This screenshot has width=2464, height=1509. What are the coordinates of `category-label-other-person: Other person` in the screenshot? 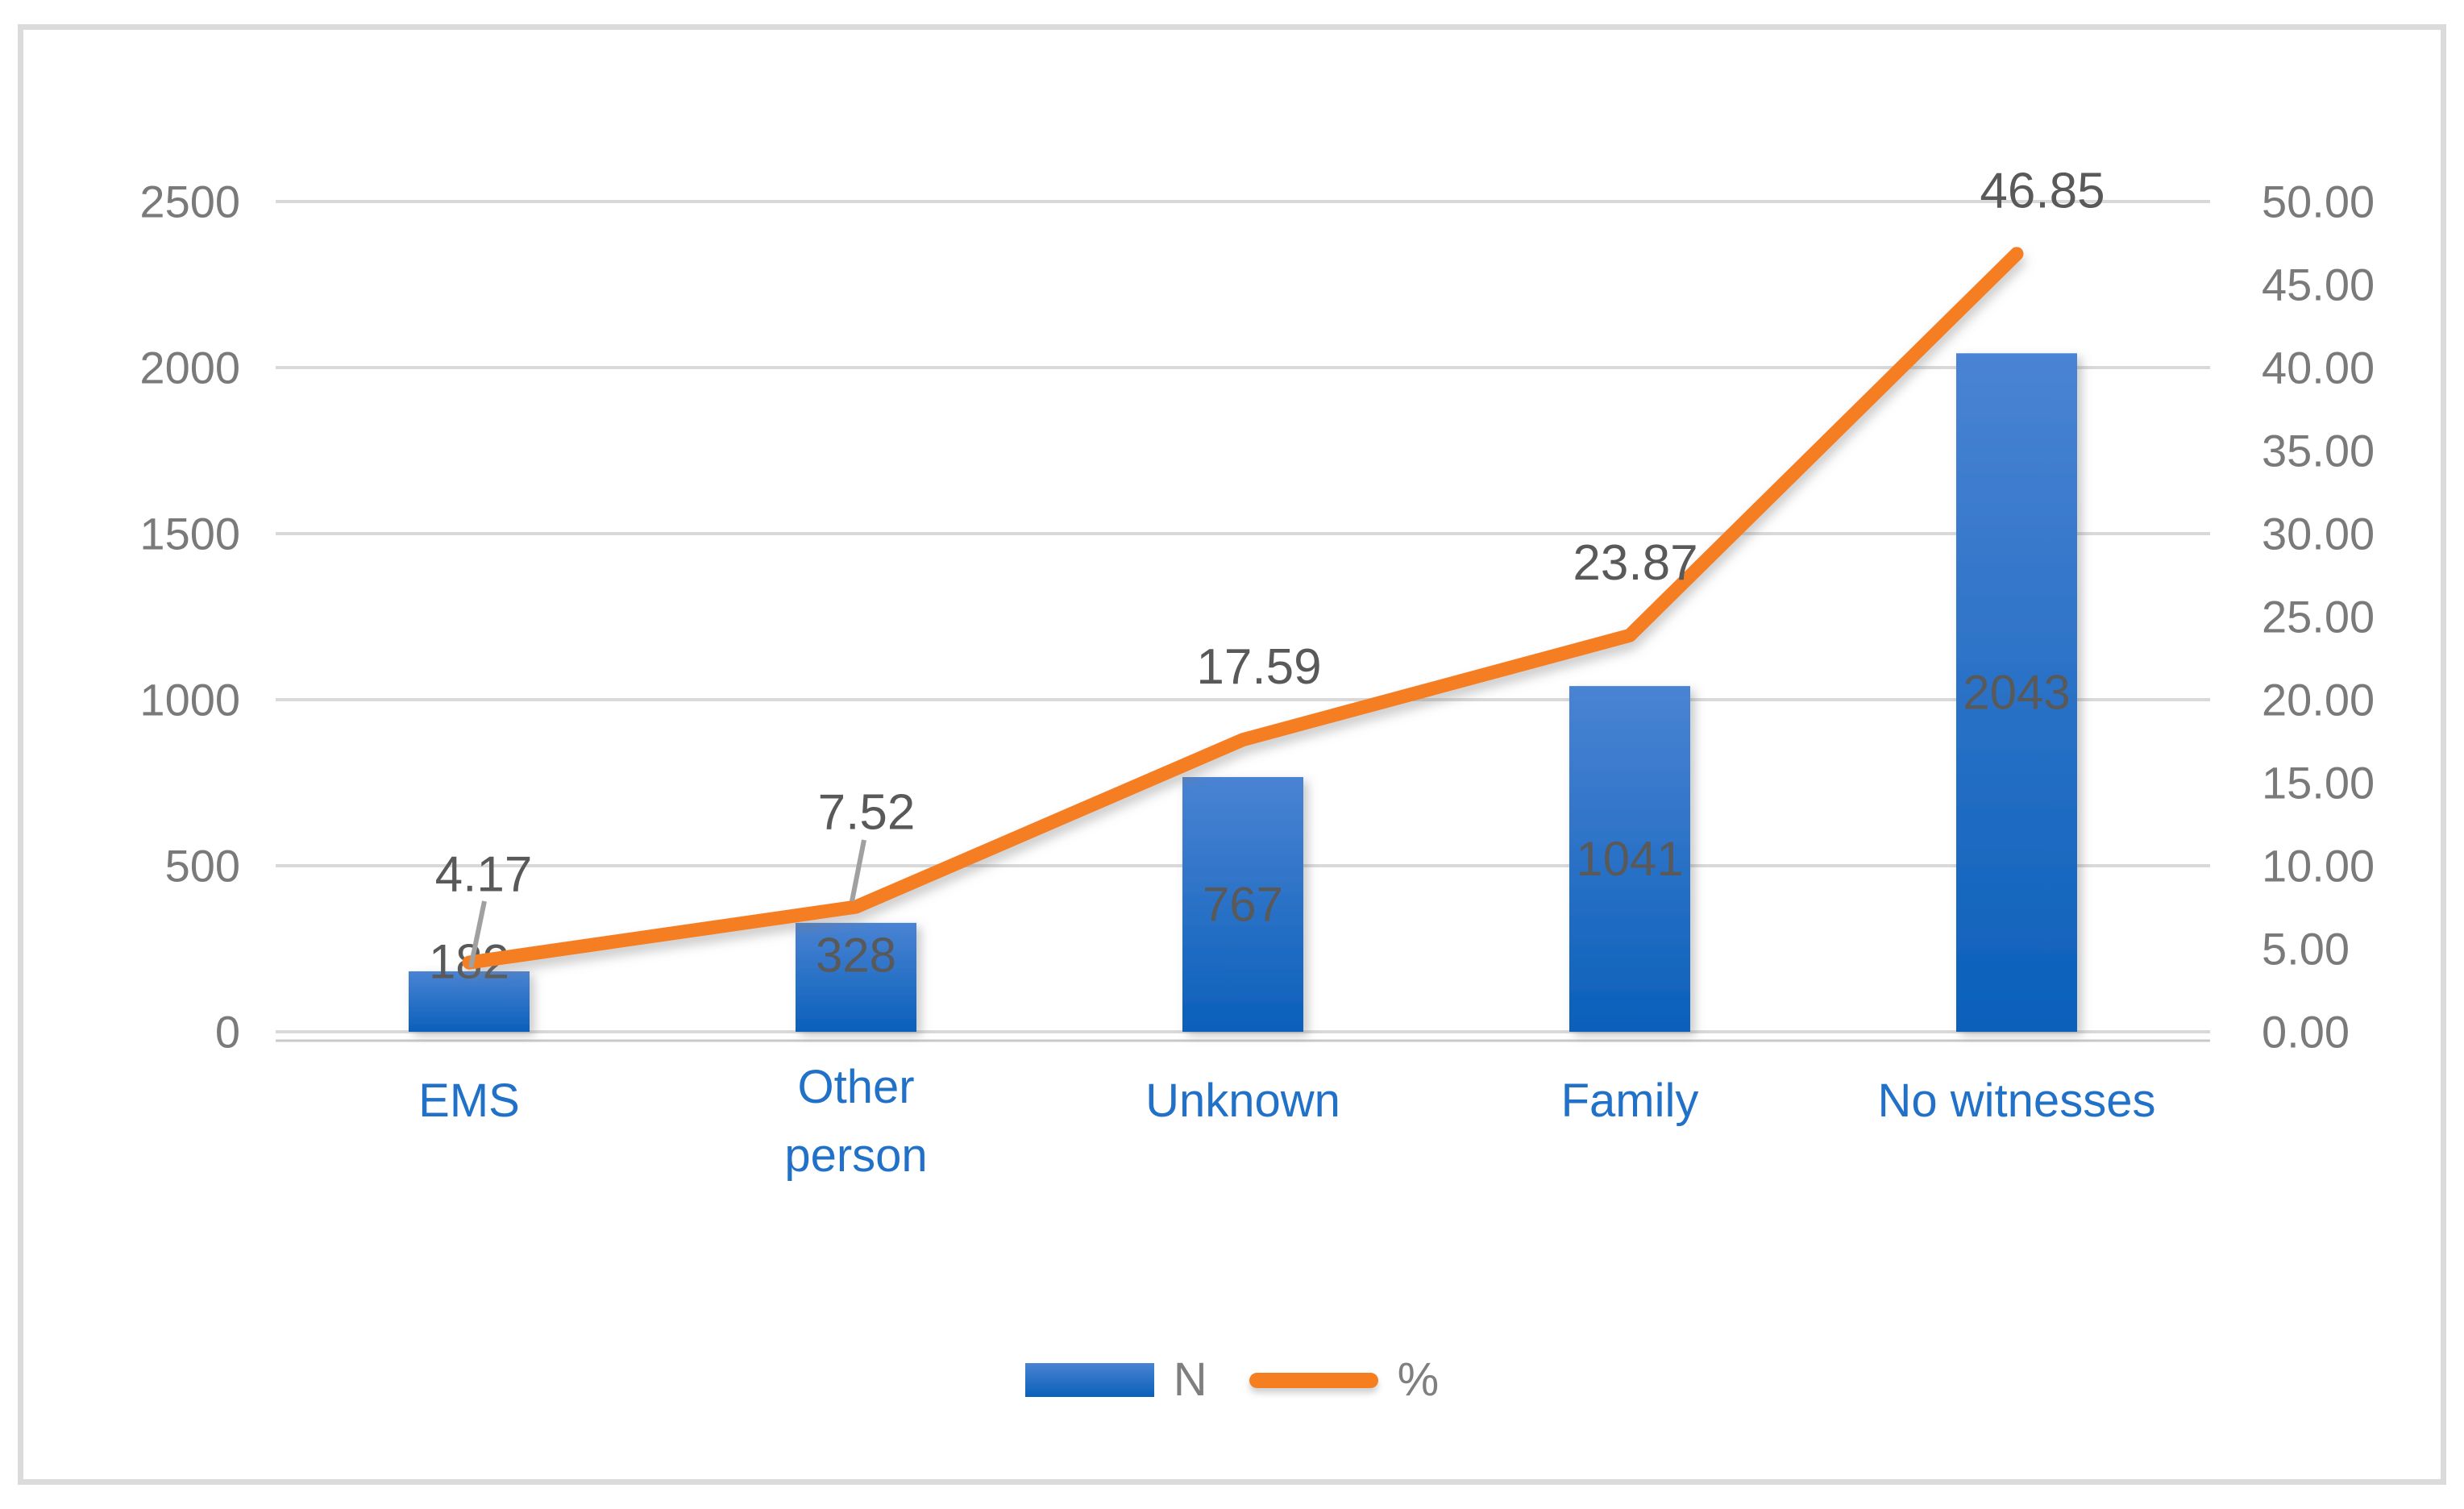 It's located at (855, 1122).